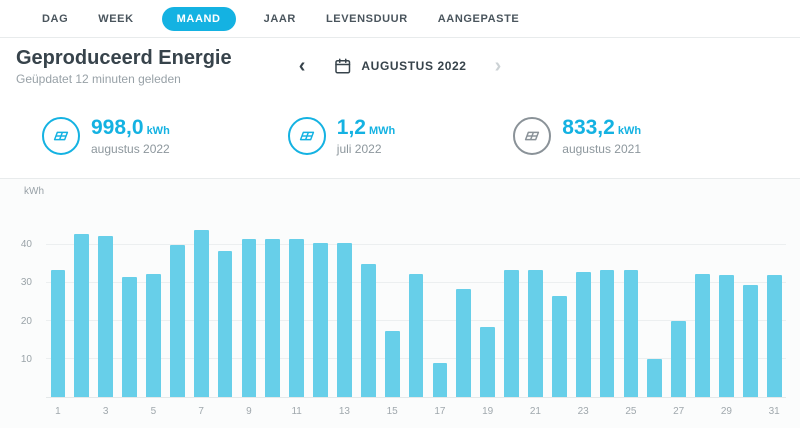 This screenshot has height=428, width=800. Describe the element at coordinates (367, 19) in the screenshot. I see `tab-levensduur: LEVENSDUUR` at that location.